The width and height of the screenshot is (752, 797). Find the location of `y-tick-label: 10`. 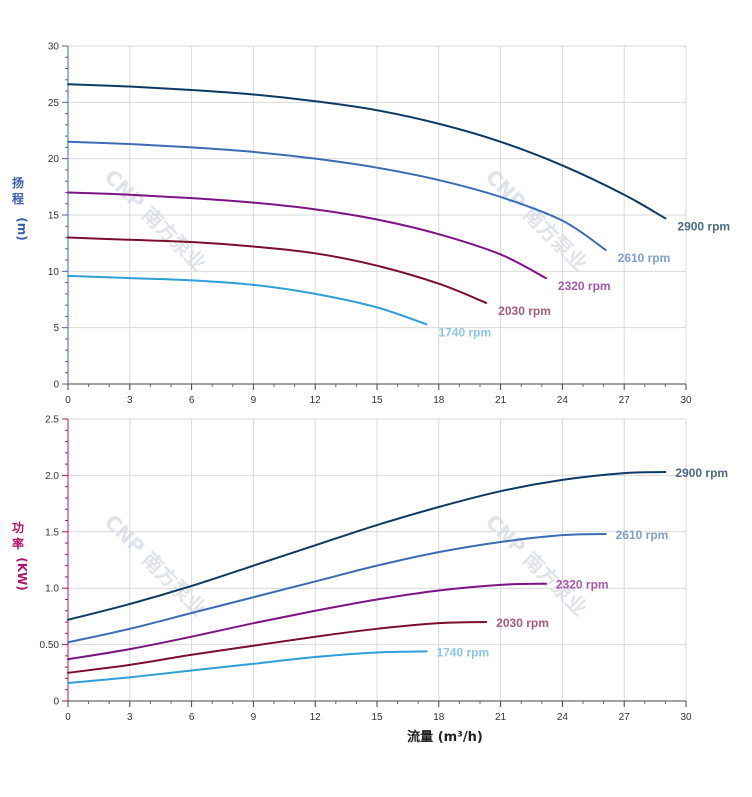

y-tick-label: 10 is located at coordinates (54, 272).